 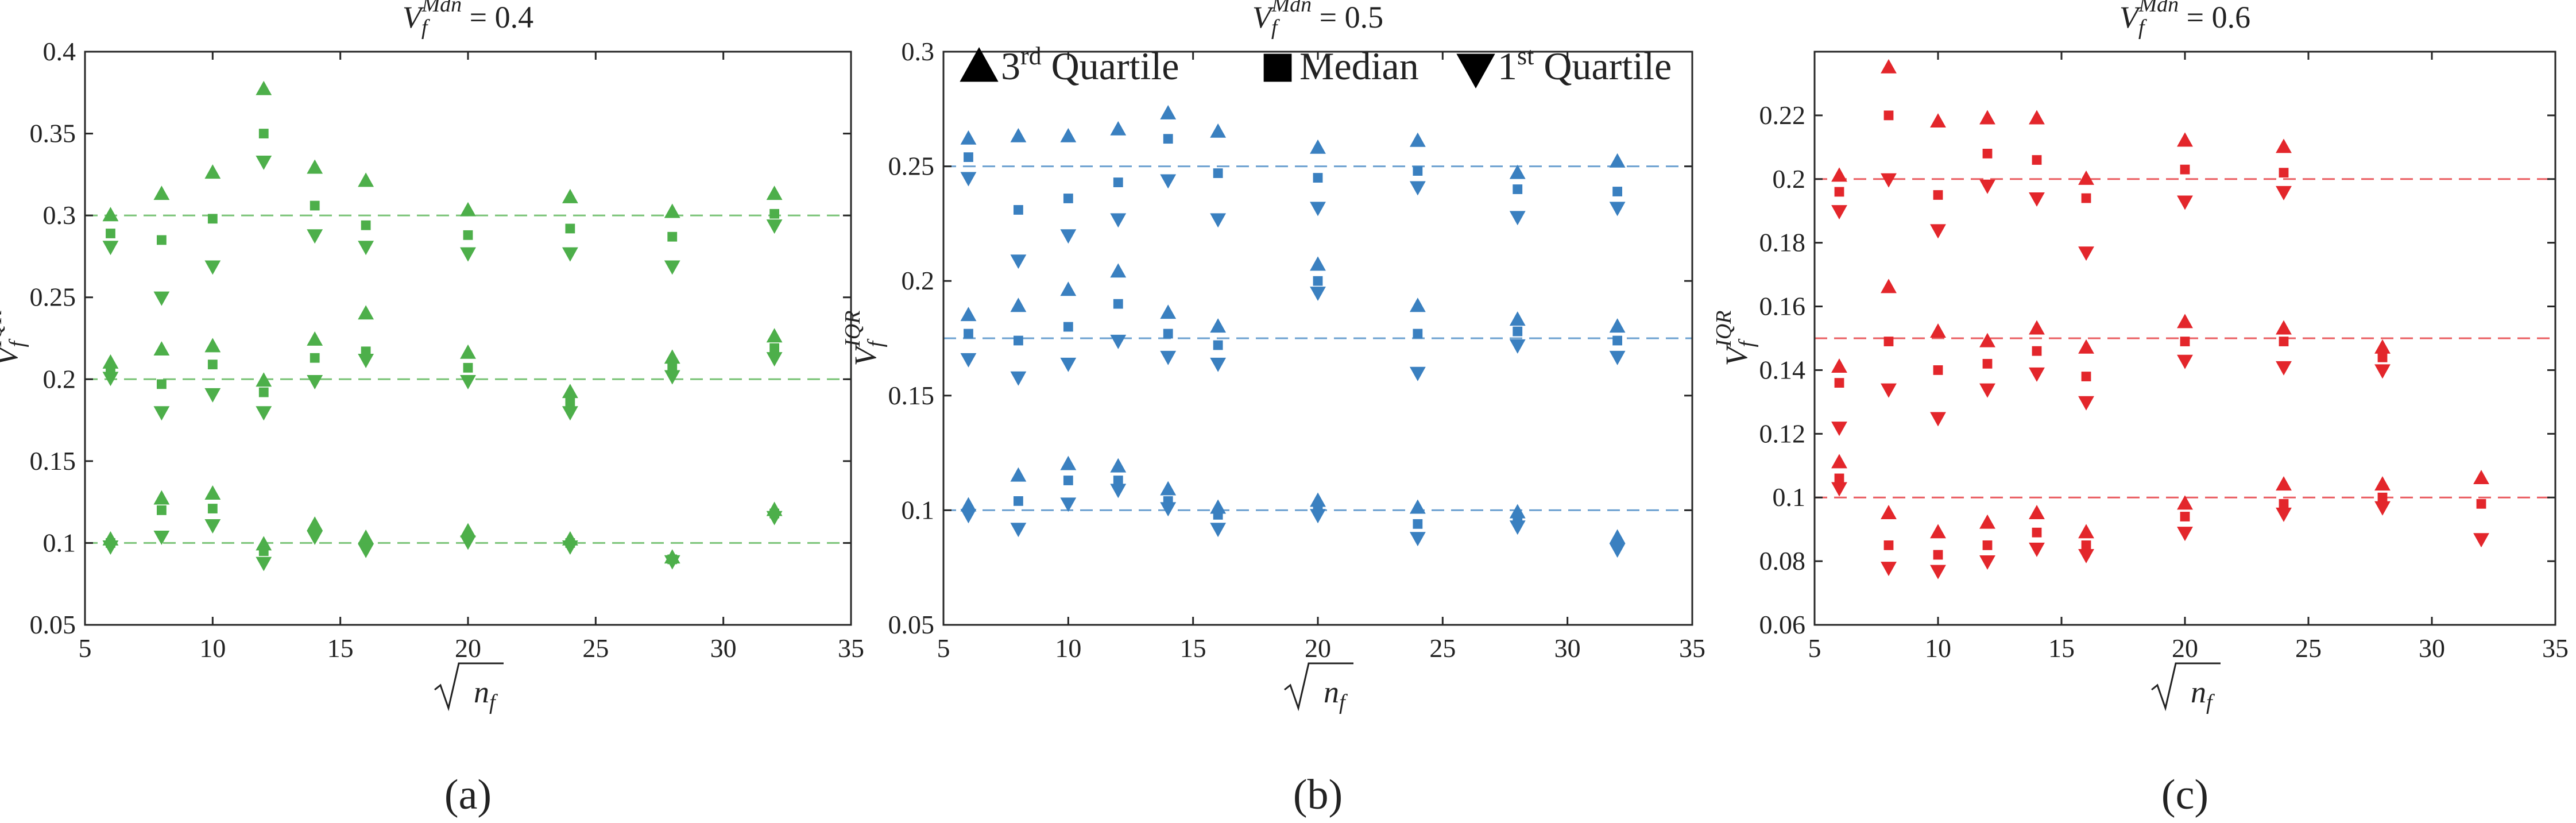 What do you see at coordinates (1567, 648) in the screenshot?
I see `x-tick-label: 30` at bounding box center [1567, 648].